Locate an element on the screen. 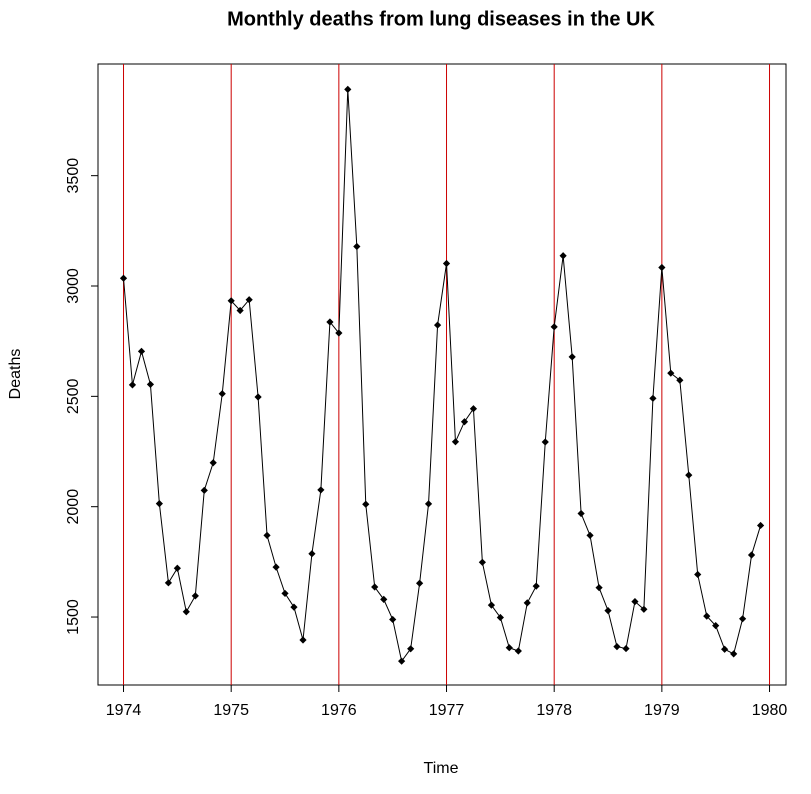 The height and width of the screenshot is (794, 811). x-axis-label: Time is located at coordinates (441, 768).